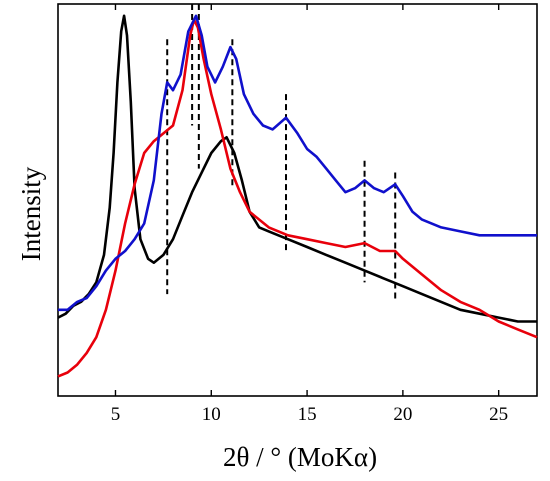 The height and width of the screenshot is (481, 550). What do you see at coordinates (300, 457) in the screenshot?
I see `x-axis-title: 2θ / ° (MoKα)` at bounding box center [300, 457].